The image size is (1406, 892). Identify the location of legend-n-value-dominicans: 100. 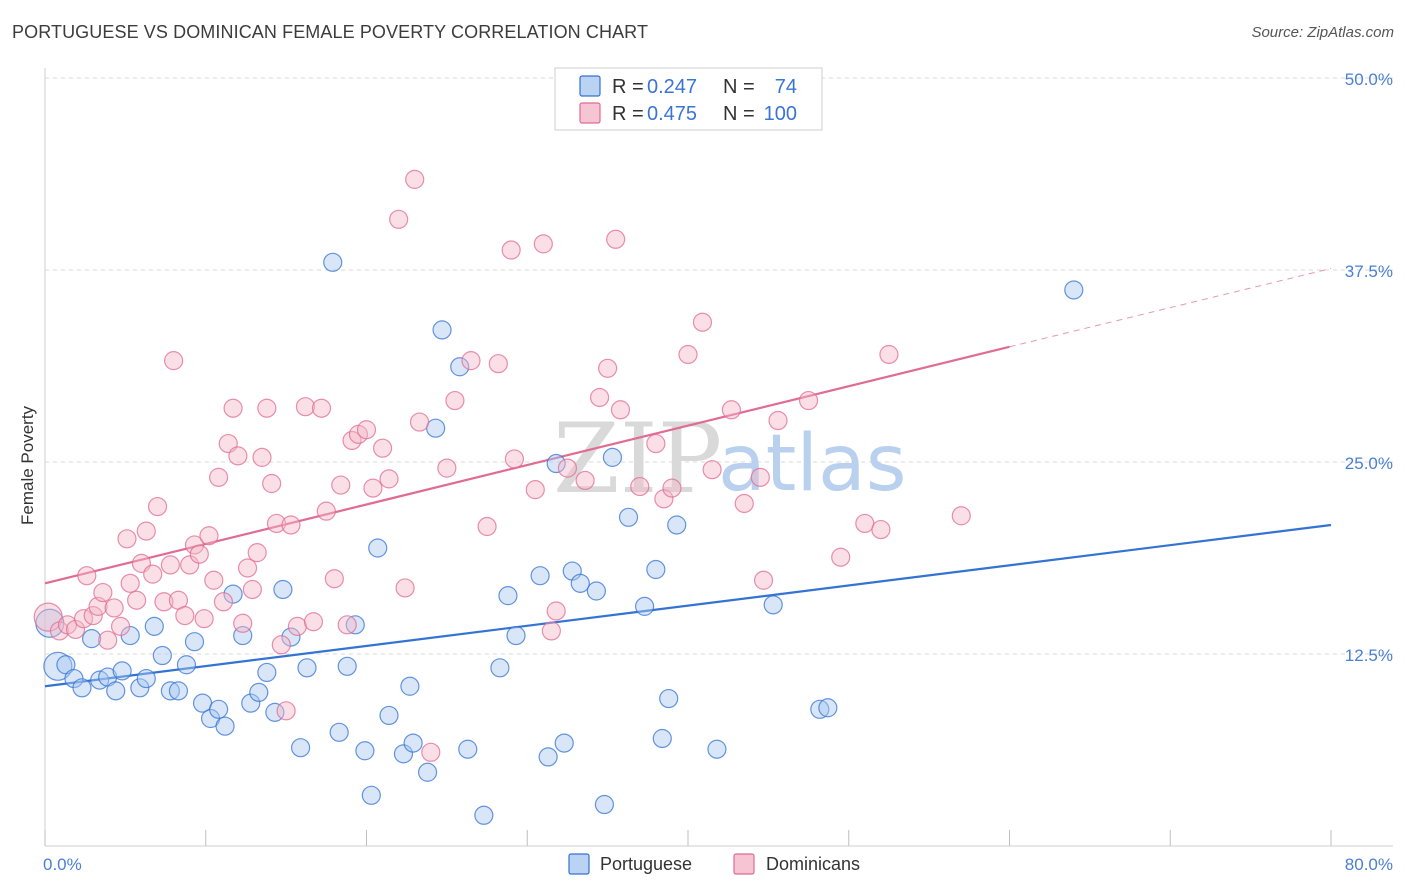
(780, 114).